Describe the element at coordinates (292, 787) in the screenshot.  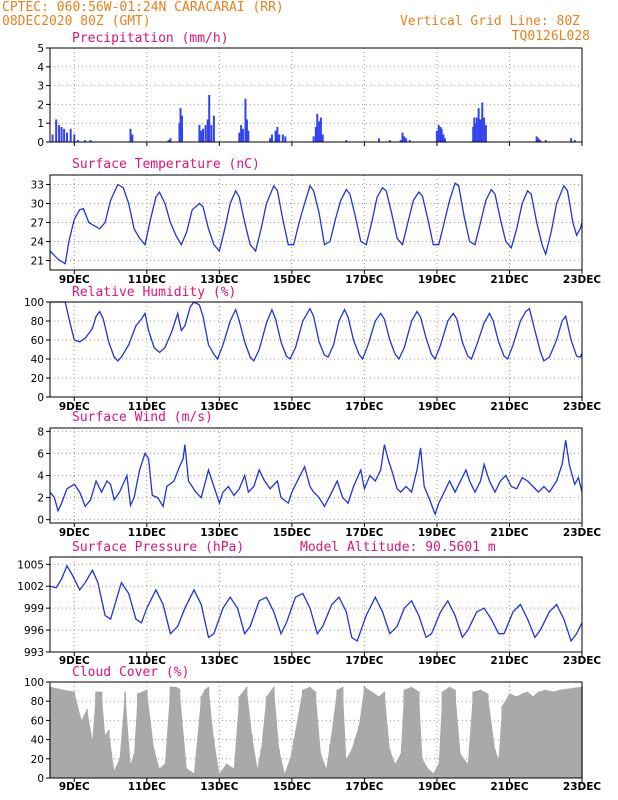
I see `x-tick-label: 15DEC` at that location.